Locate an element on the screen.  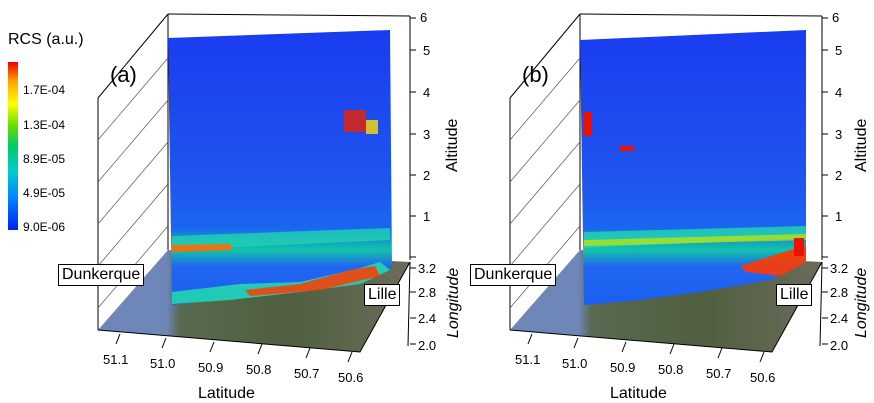
panel-b-ztick-2: 2 is located at coordinates (838, 175).